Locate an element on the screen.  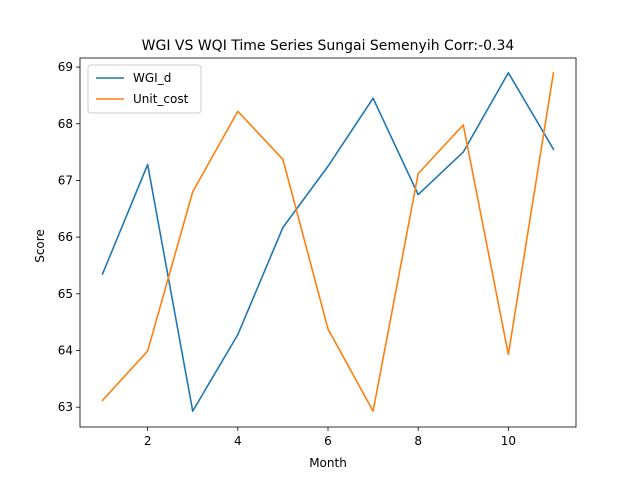
y-tick-label: 66 is located at coordinates (65, 237).